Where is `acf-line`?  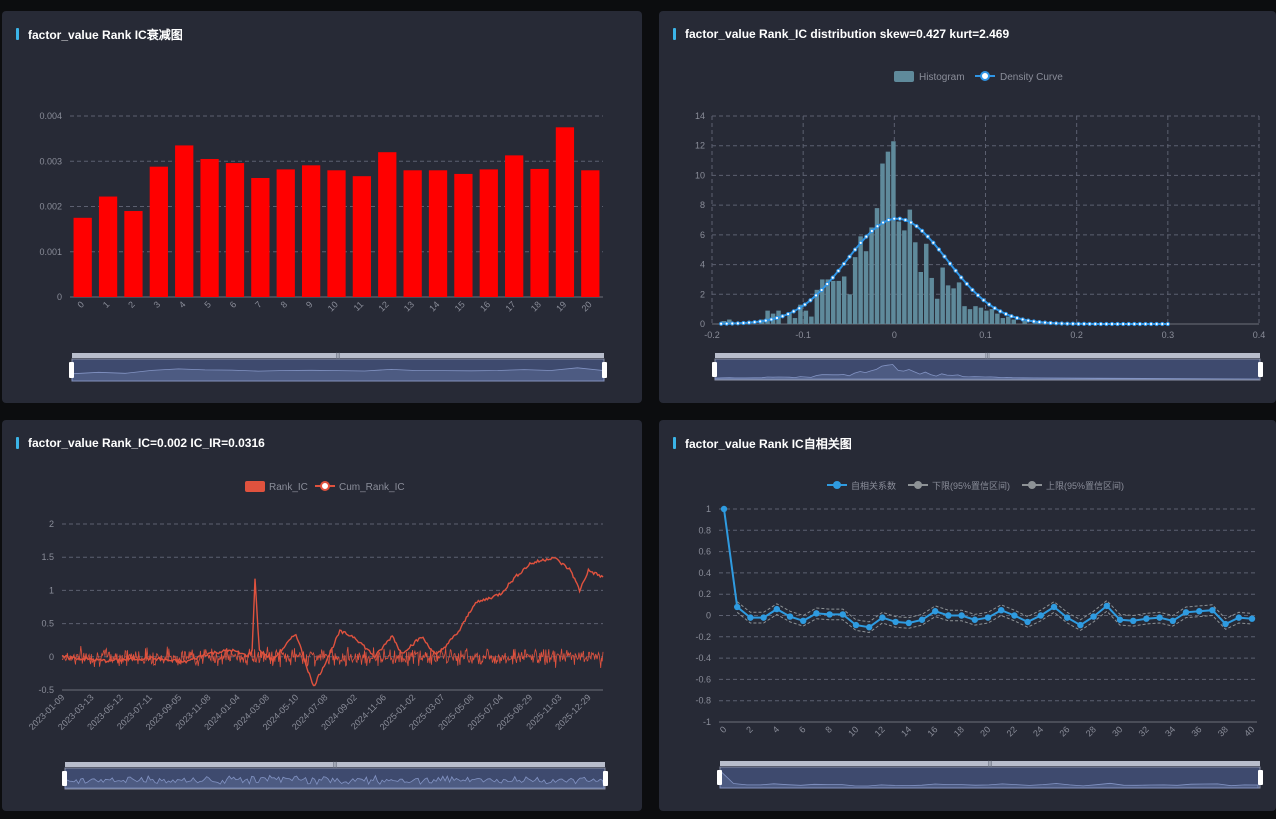
acf-line is located at coordinates (988, 568).